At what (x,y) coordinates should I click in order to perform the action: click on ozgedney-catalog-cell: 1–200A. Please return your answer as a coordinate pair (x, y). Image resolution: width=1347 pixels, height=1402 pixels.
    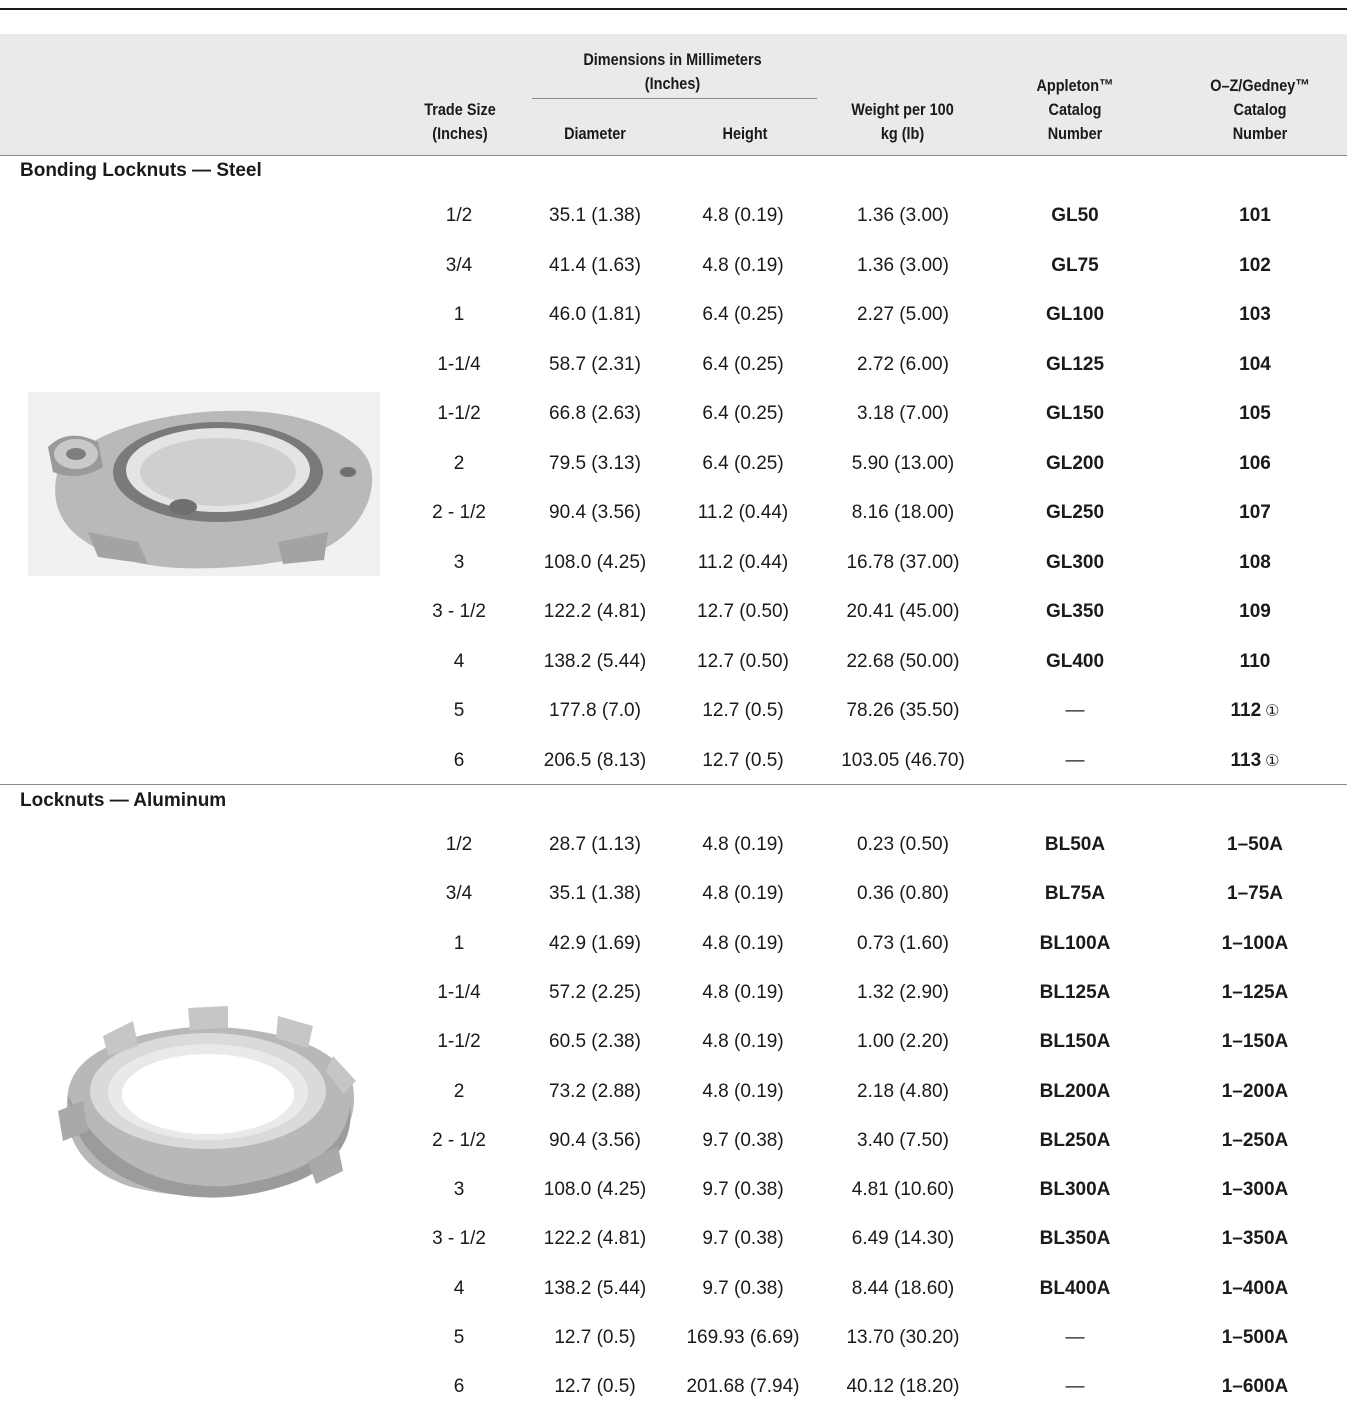
    Looking at the image, I should click on (1255, 1091).